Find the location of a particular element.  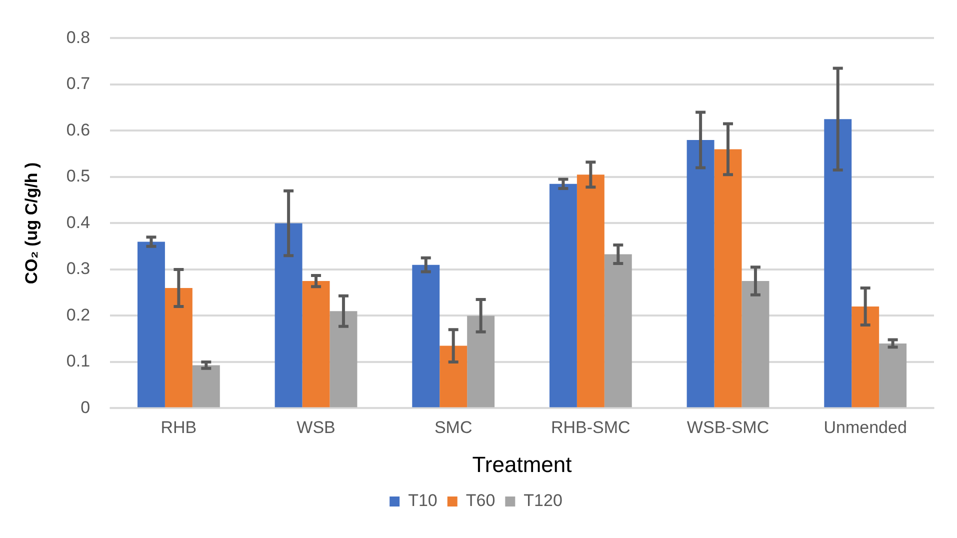

legend-label: T60 is located at coordinates (481, 500).